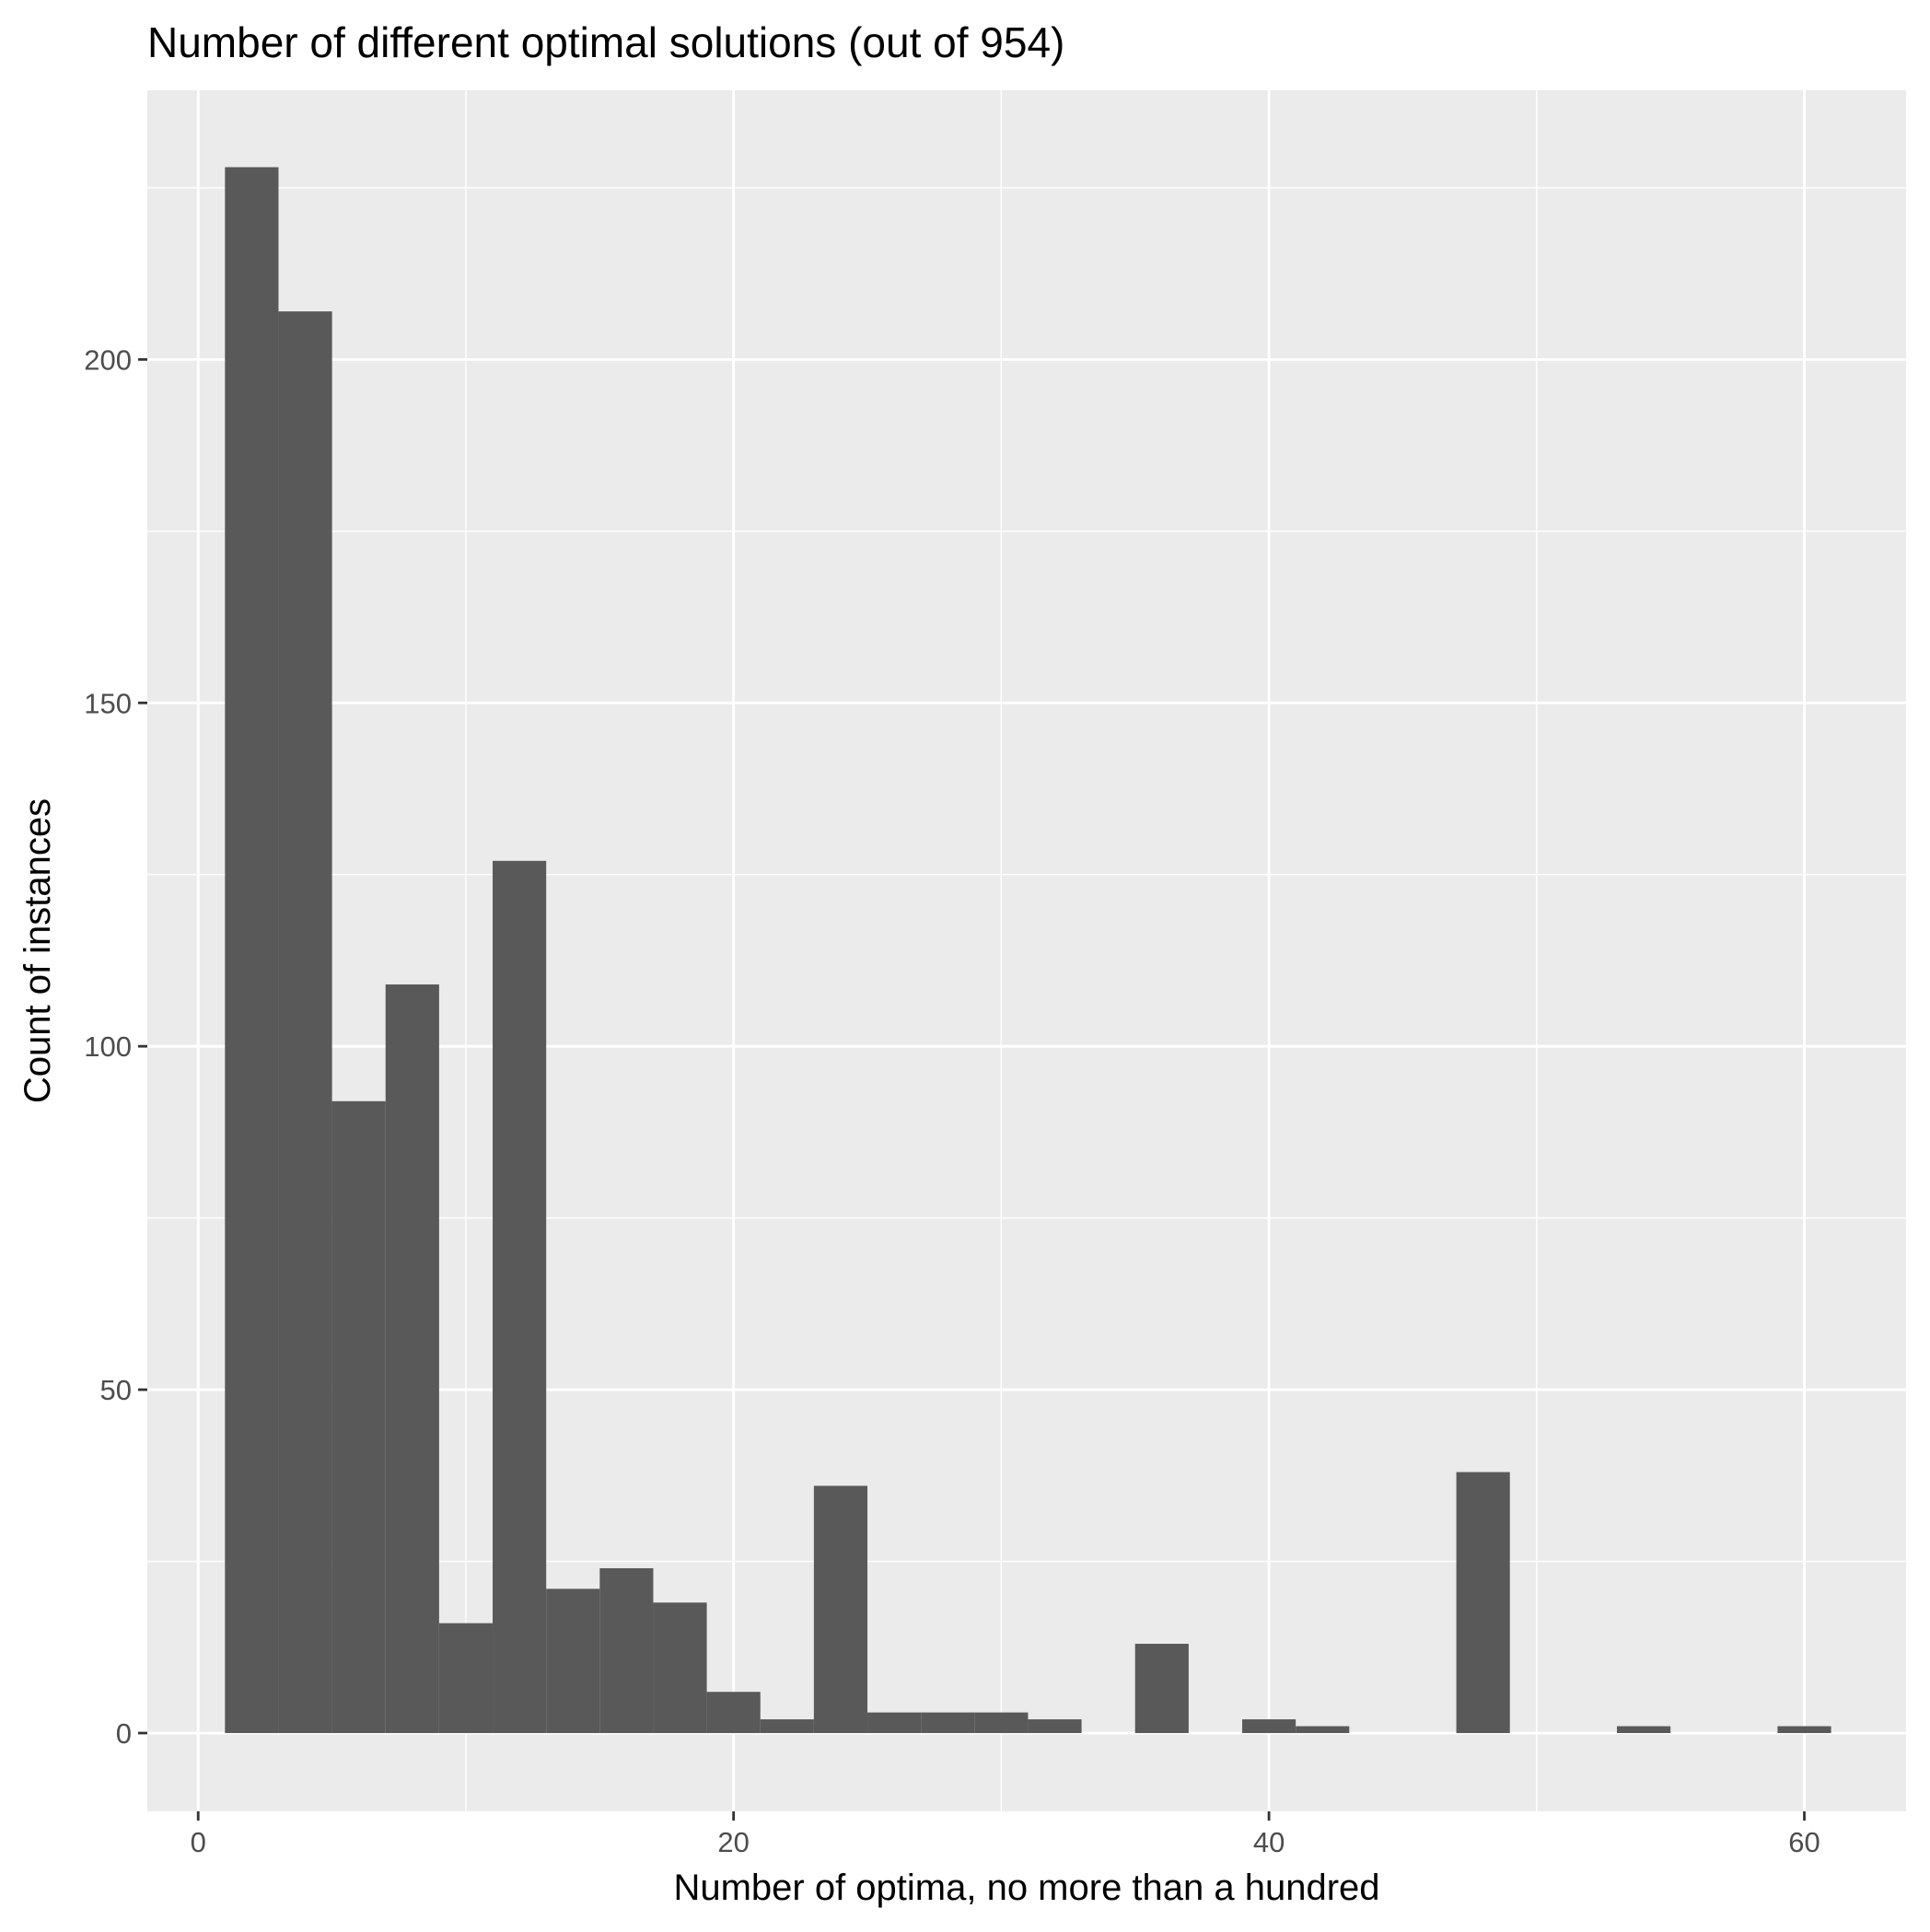  Describe the element at coordinates (1269, 1842) in the screenshot. I see `x-tick-label: 40` at that location.